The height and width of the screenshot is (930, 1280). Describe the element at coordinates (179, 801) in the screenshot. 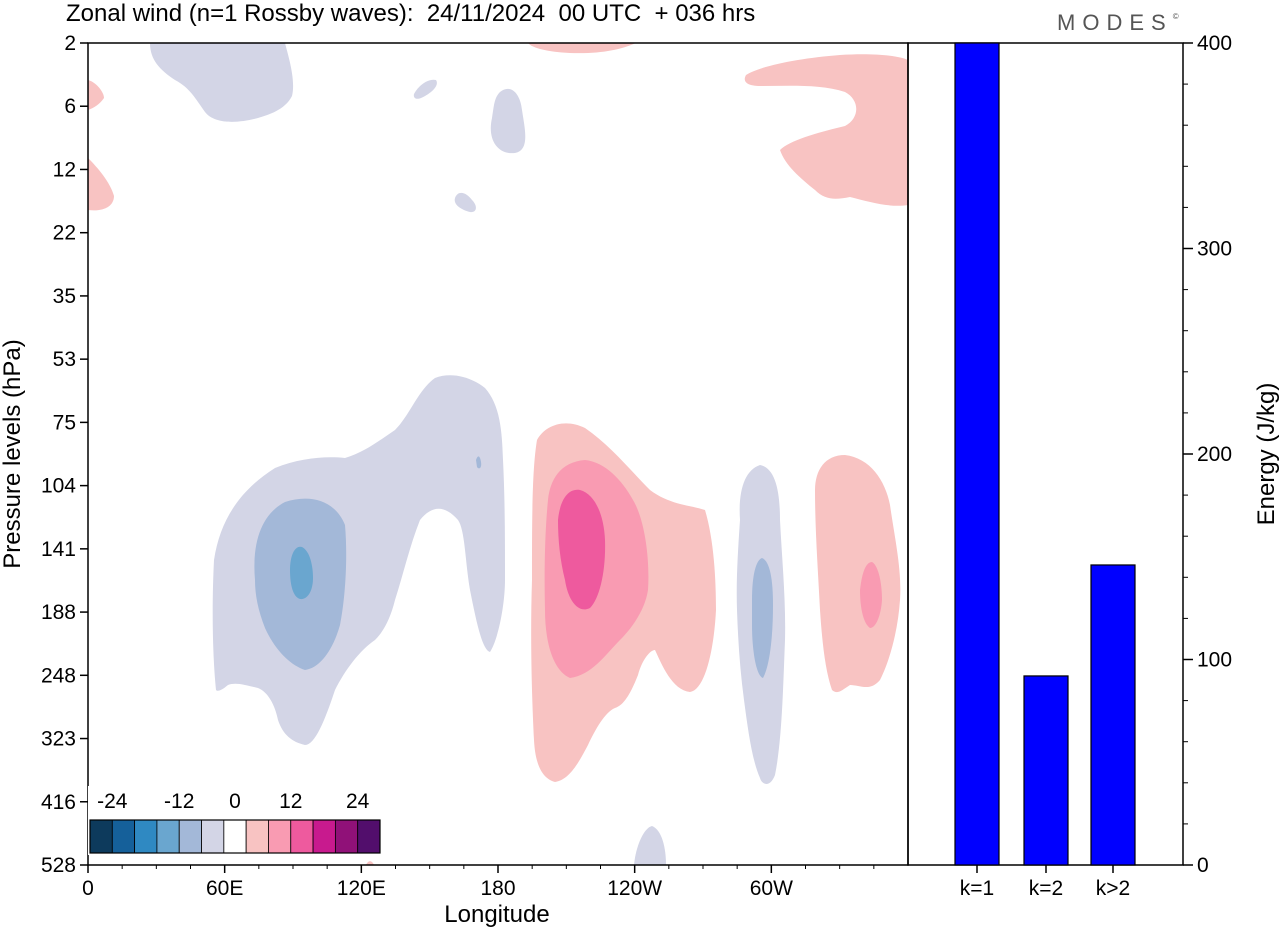

I see `colorbar-label: -12` at that location.